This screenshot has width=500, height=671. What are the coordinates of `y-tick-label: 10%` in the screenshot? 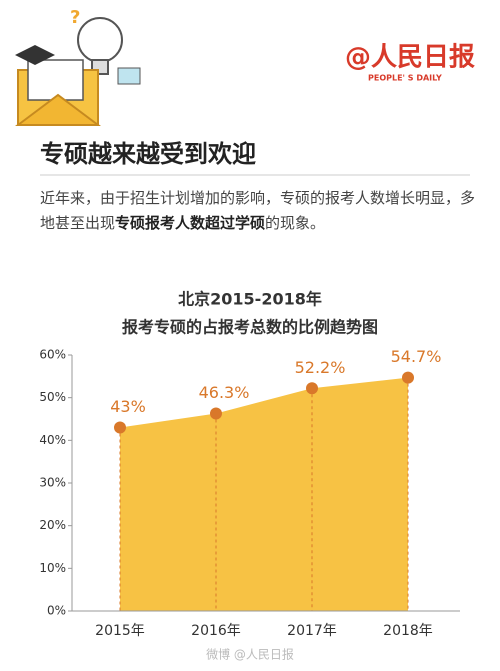 It's located at (52, 568).